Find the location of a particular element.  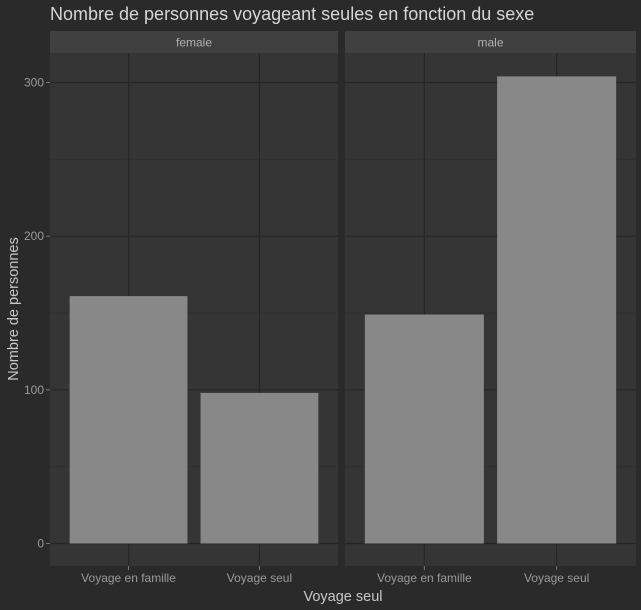

y-tick-label: 0 is located at coordinates (40, 544).